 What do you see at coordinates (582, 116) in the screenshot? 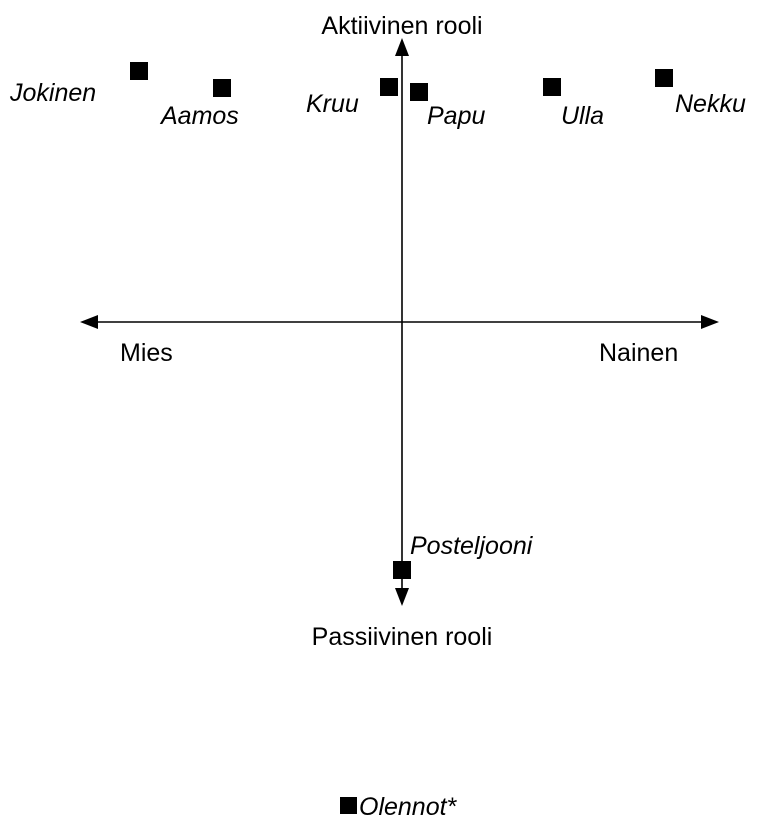
I see `character-label: Ulla` at bounding box center [582, 116].